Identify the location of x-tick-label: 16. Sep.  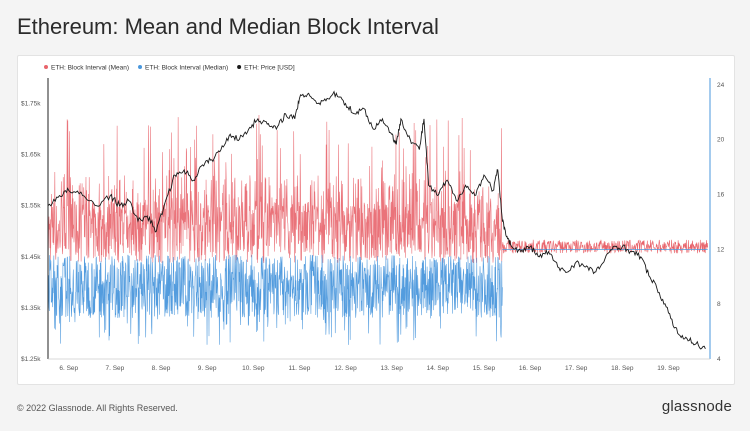
(530, 368).